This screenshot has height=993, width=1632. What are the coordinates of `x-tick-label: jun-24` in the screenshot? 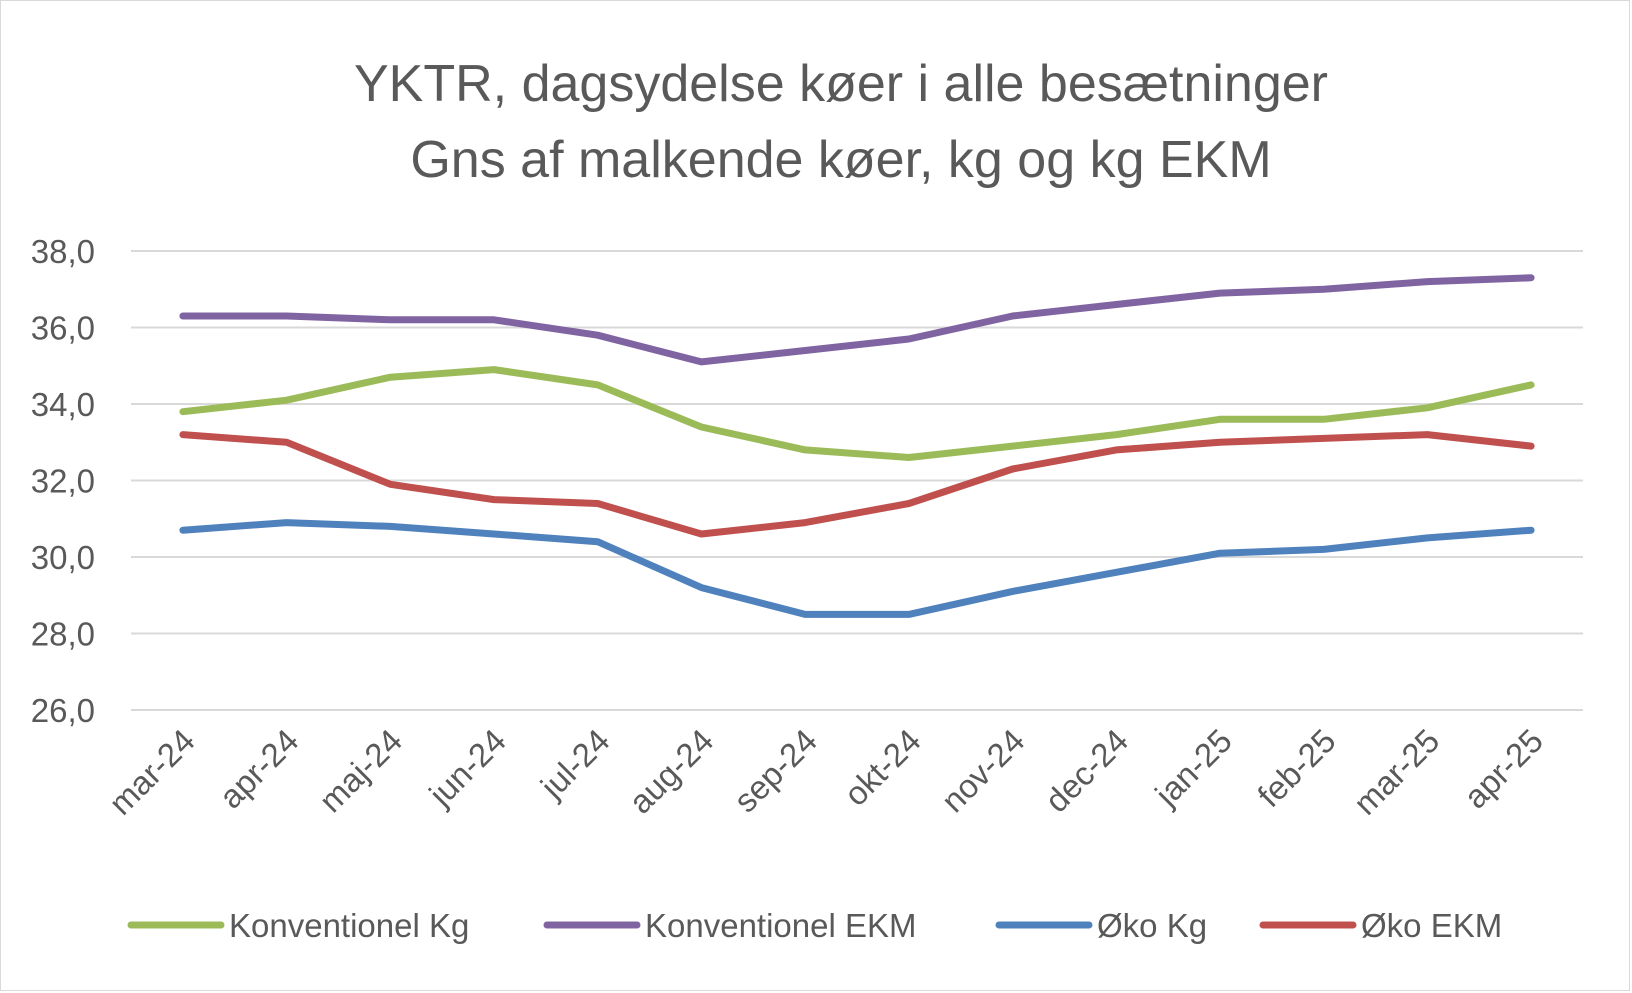 It's located at (467, 768).